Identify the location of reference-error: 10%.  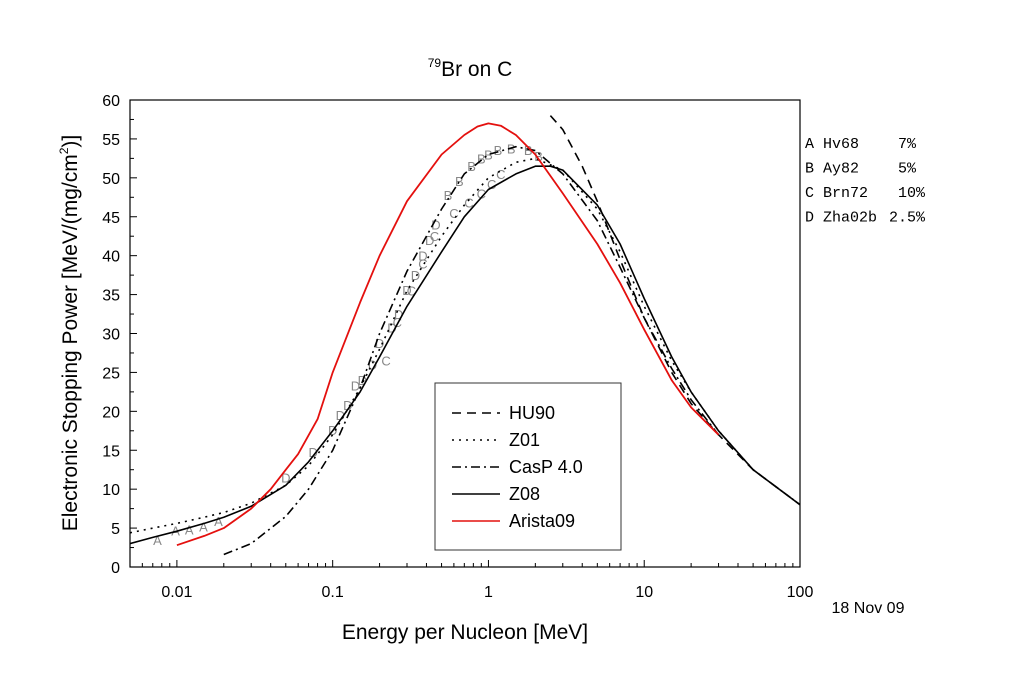
(912, 193).